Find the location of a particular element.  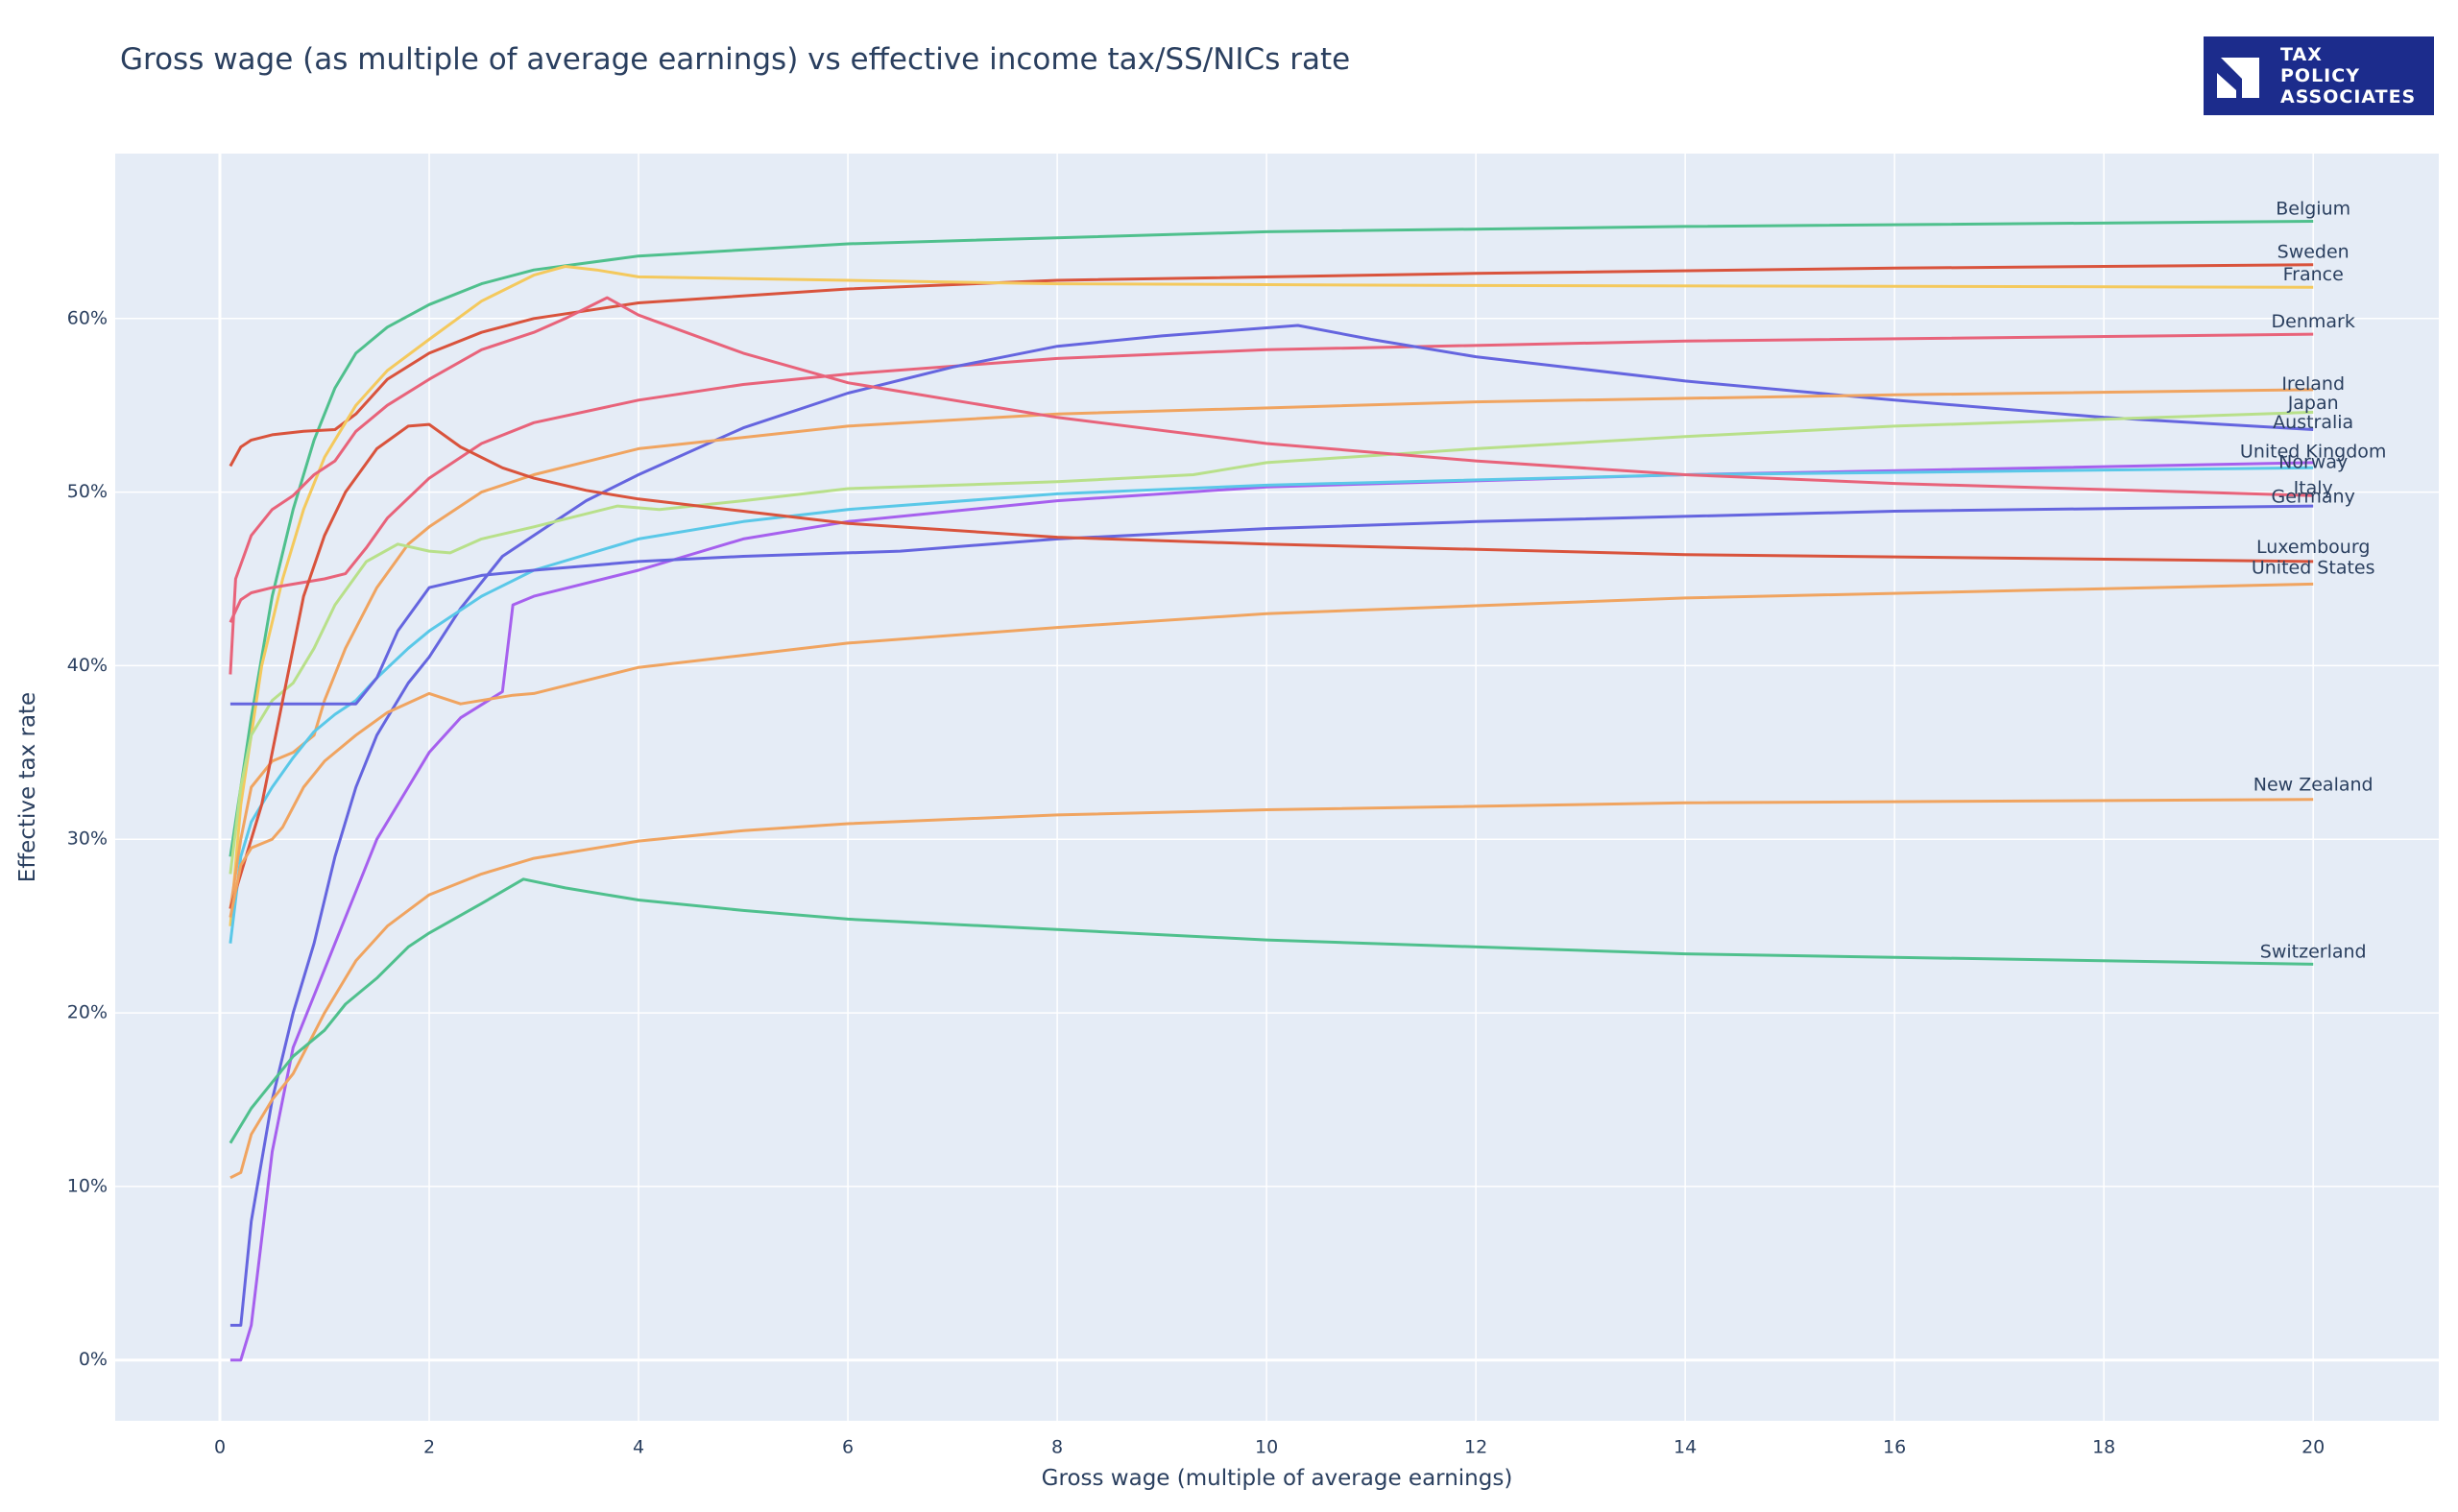

series-label-germany: Germany is located at coordinates (2314, 498).